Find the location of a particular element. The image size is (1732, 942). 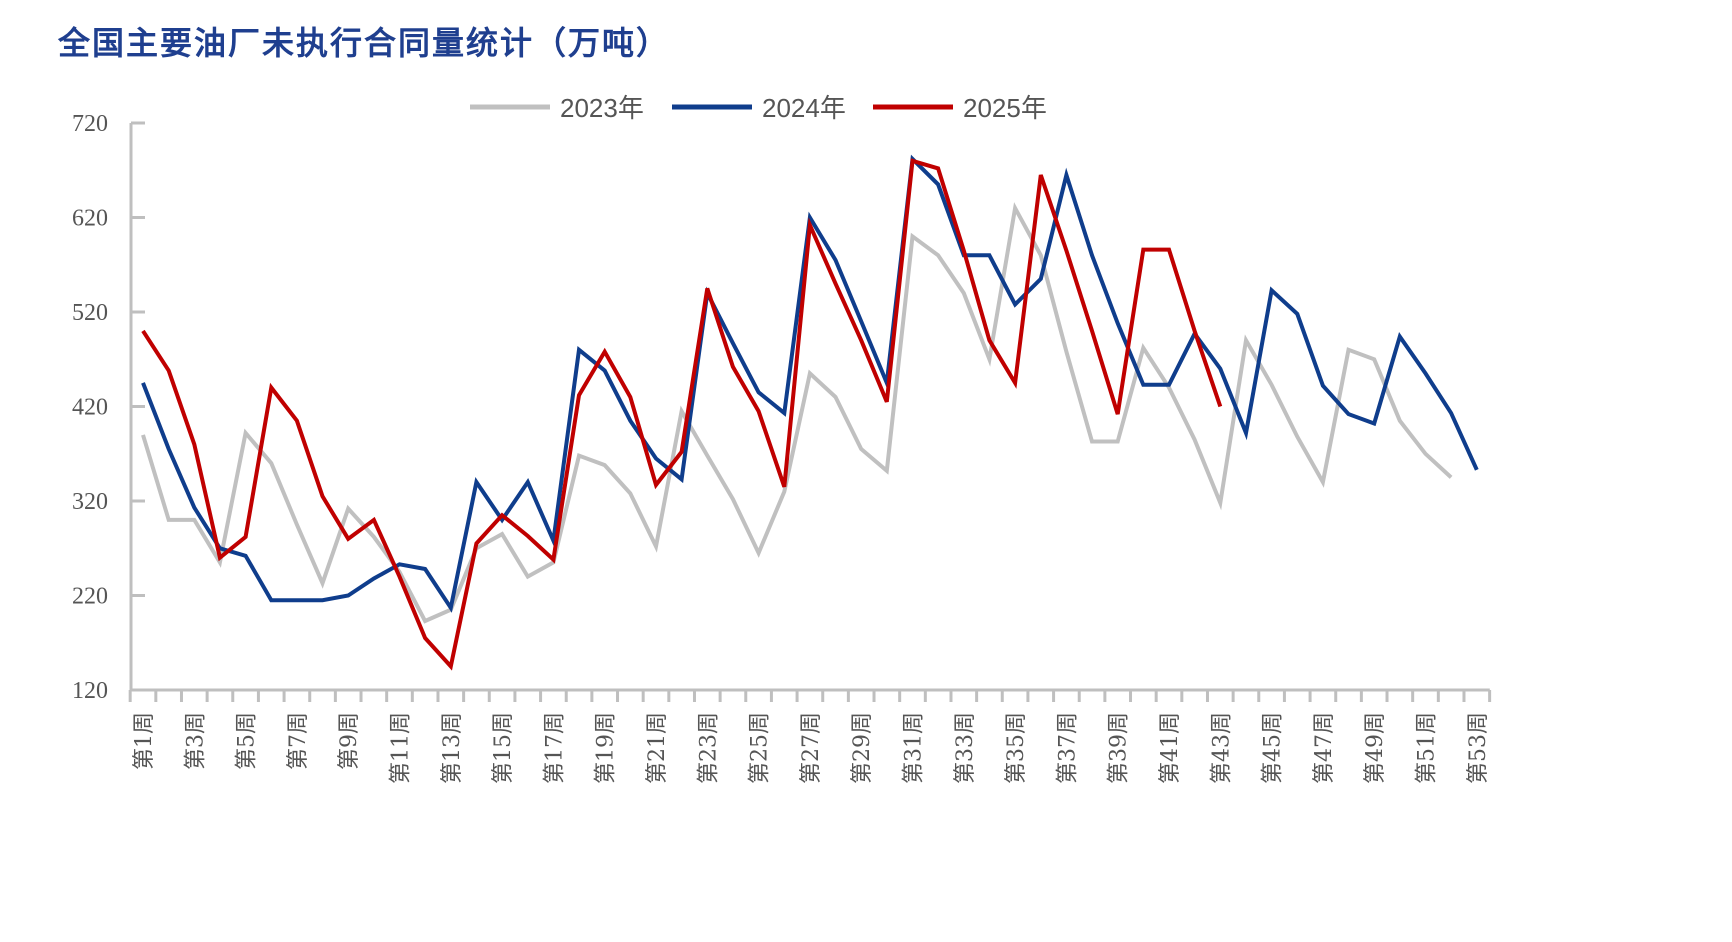

x-tick-label: 第19周 is located at coordinates (606, 748).